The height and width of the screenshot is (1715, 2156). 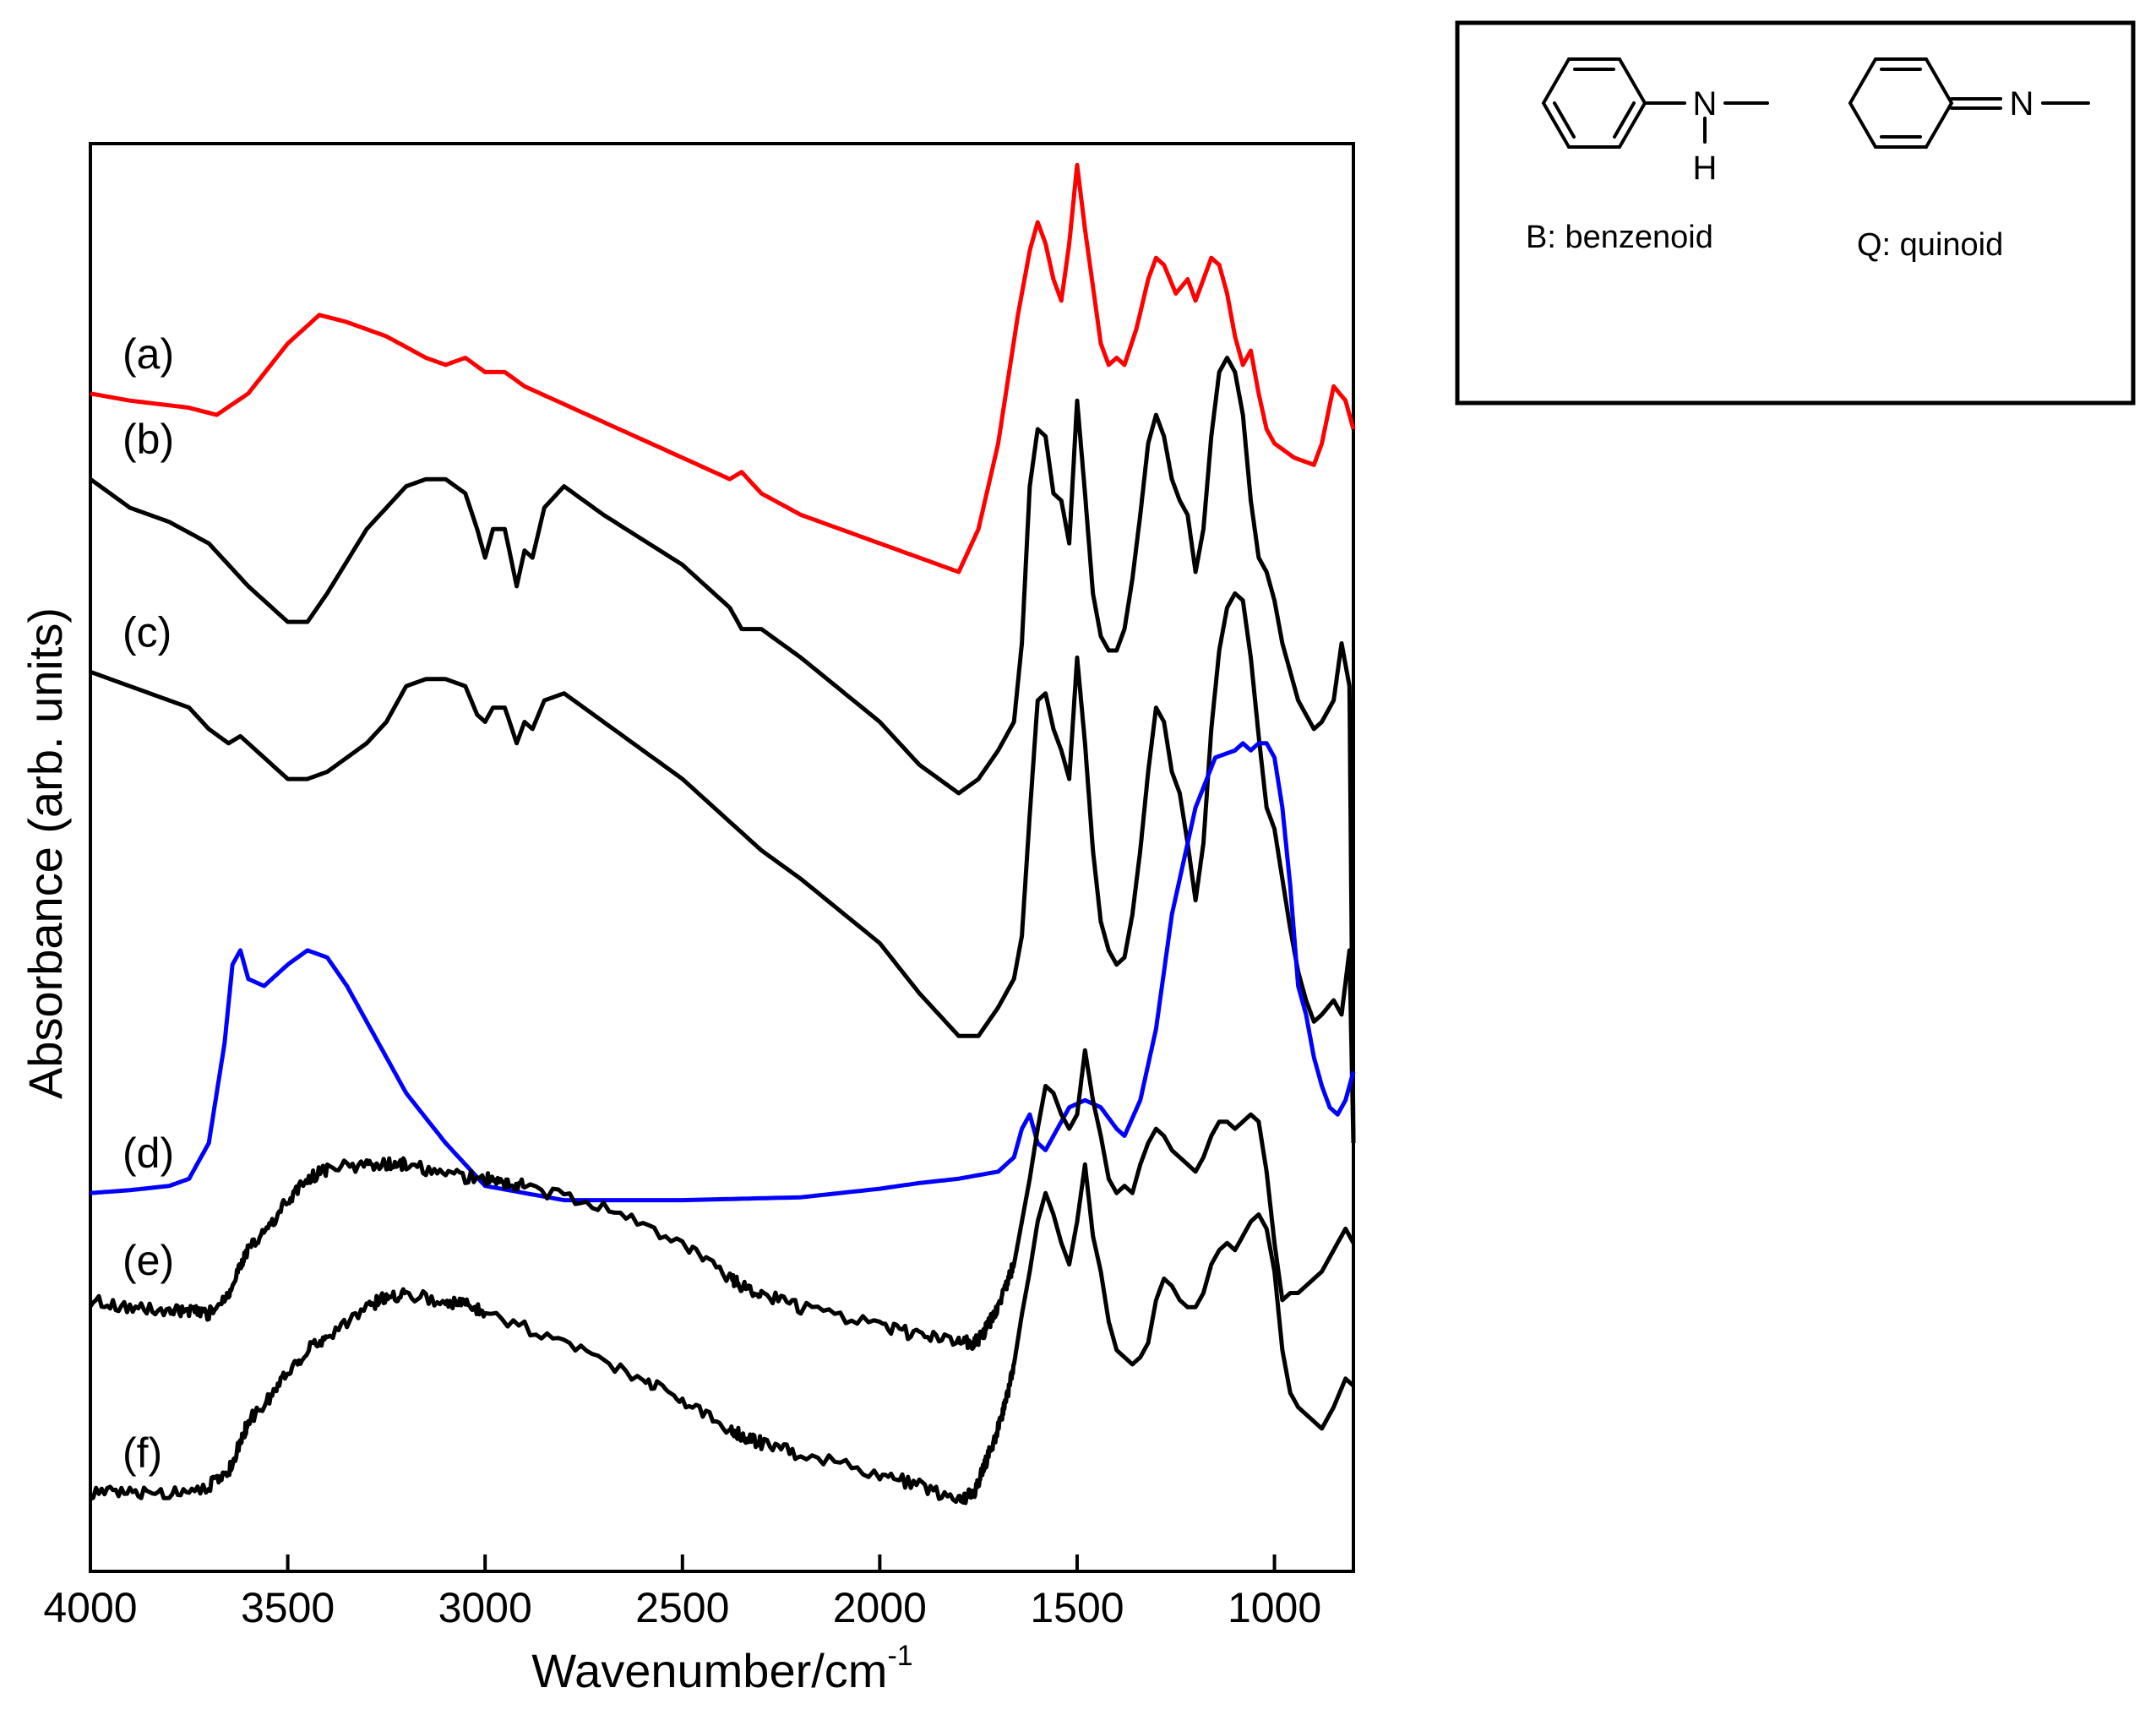 What do you see at coordinates (1274, 1607) in the screenshot?
I see `x-tick-label: 1000` at bounding box center [1274, 1607].